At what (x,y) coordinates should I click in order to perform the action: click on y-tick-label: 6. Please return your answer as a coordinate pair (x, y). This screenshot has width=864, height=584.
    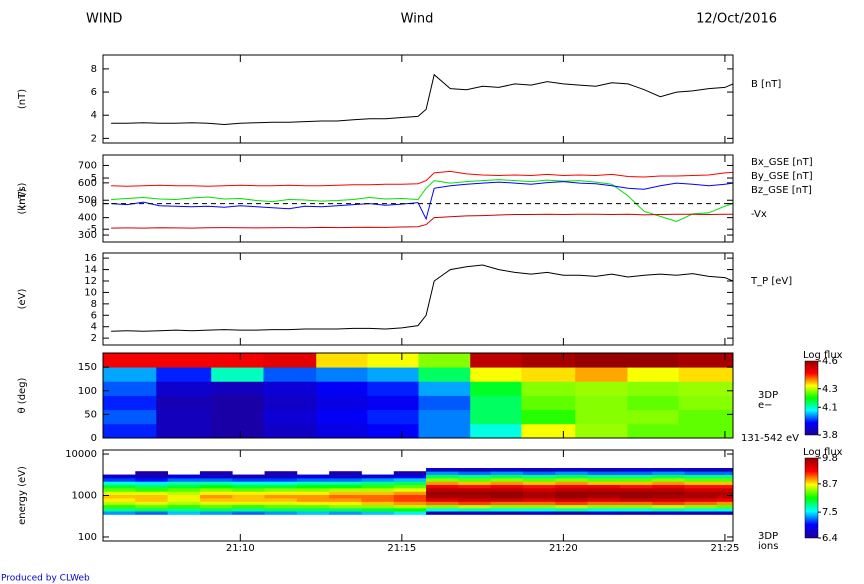
    Looking at the image, I should click on (94, 92).